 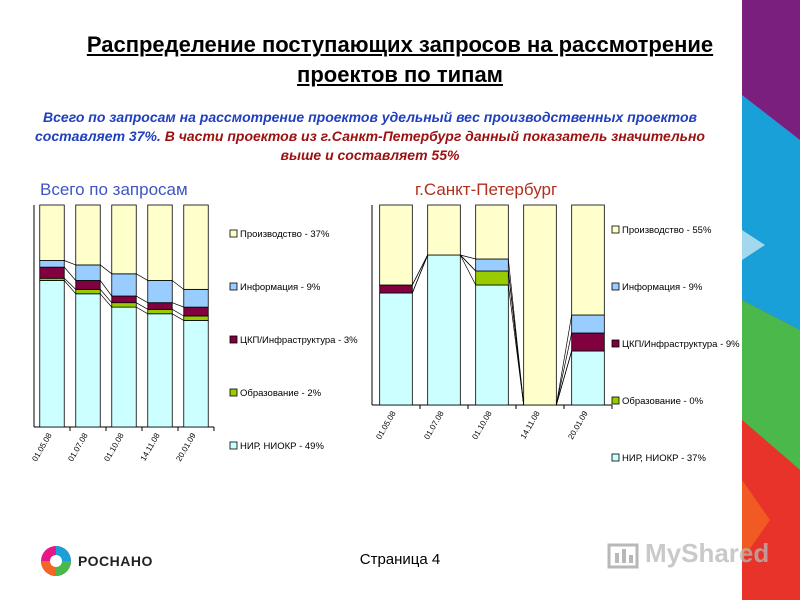 I want to click on legend-label: Образование - 0%, so click(x=663, y=401).